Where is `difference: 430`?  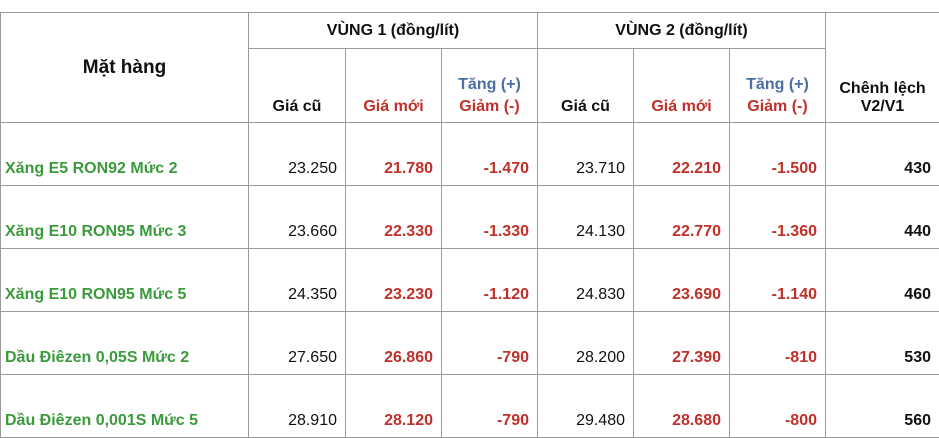 difference: 430 is located at coordinates (882, 154).